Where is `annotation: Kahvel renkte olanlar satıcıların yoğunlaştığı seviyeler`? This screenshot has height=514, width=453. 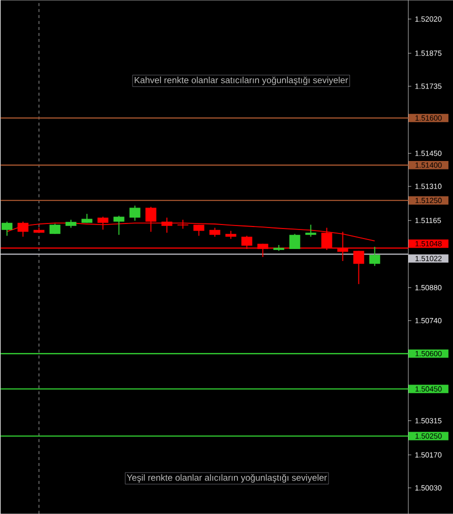 annotation: Kahvel renkte olanlar satıcıların yoğunlaştığı seviyeler is located at coordinates (241, 81).